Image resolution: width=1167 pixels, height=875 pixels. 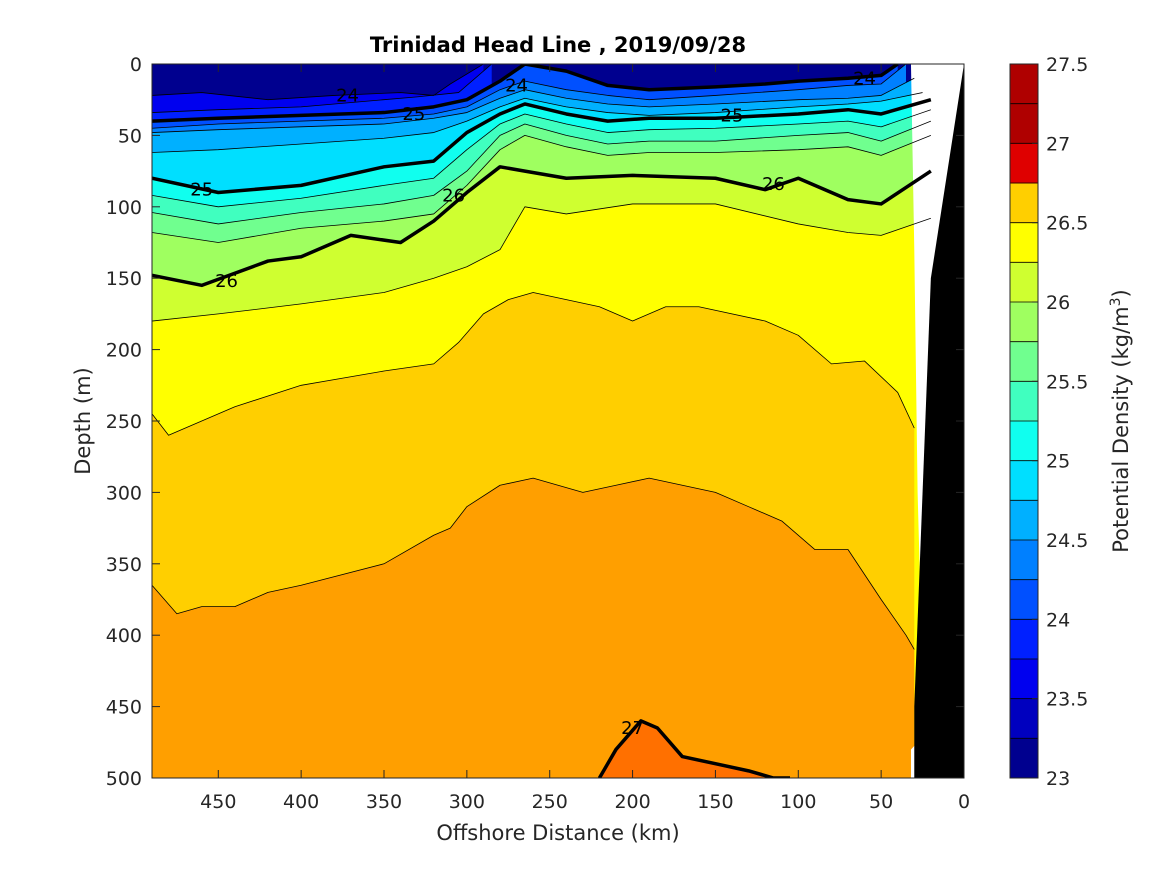 I want to click on colorbar-tick-label: 26.5, so click(x=1067, y=224).